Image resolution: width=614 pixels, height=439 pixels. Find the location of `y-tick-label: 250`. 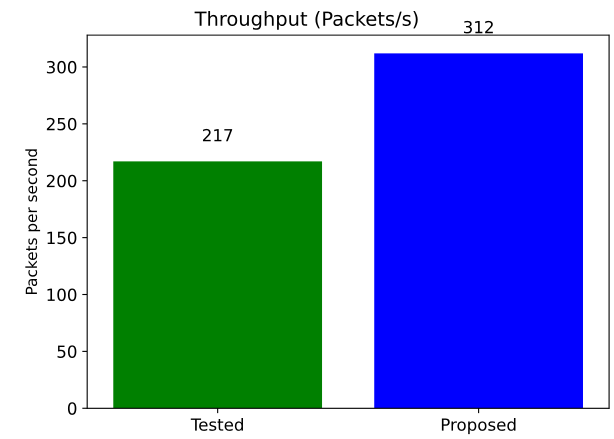

y-tick-label: 250 is located at coordinates (61, 124).